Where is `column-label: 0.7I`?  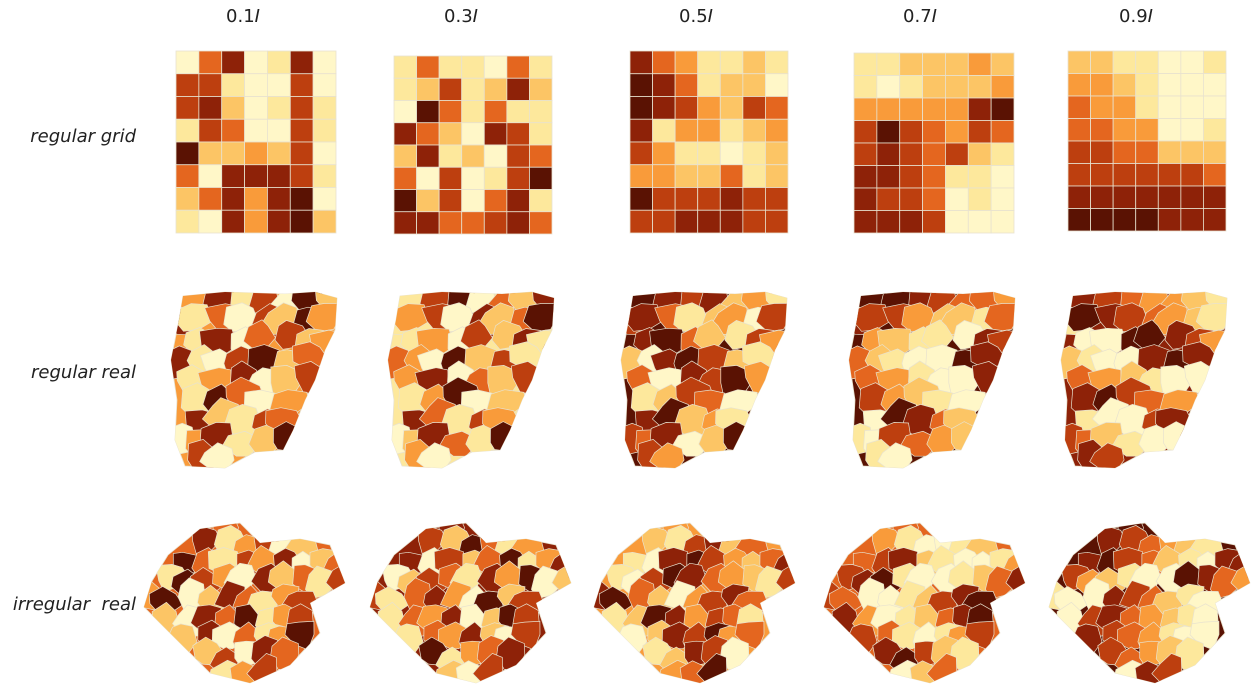
column-label: 0.7I is located at coordinates (920, 16).